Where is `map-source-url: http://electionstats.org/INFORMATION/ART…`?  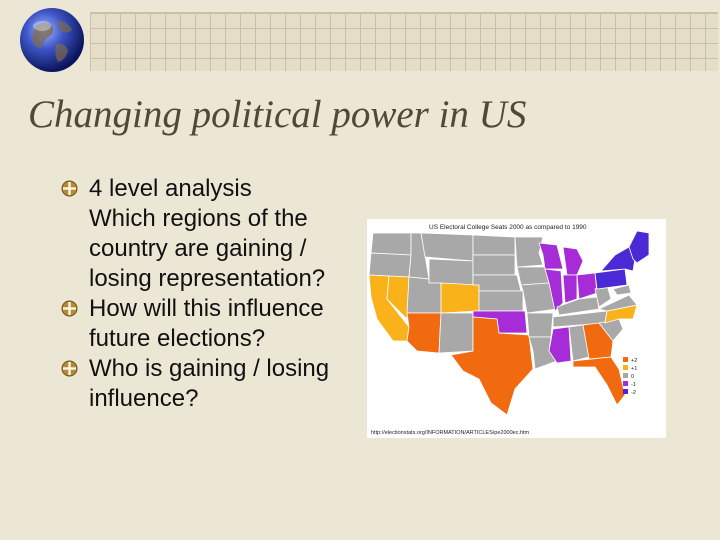
map-source-url: http://electionstats.org/INFORMATION/ART… is located at coordinates (450, 433).